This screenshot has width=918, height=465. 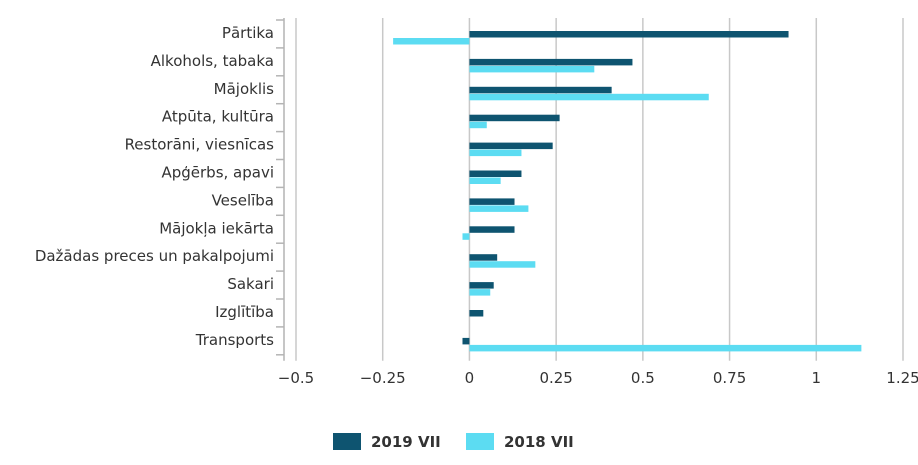 I want to click on x-tick-label: −0.5, so click(x=296, y=378).